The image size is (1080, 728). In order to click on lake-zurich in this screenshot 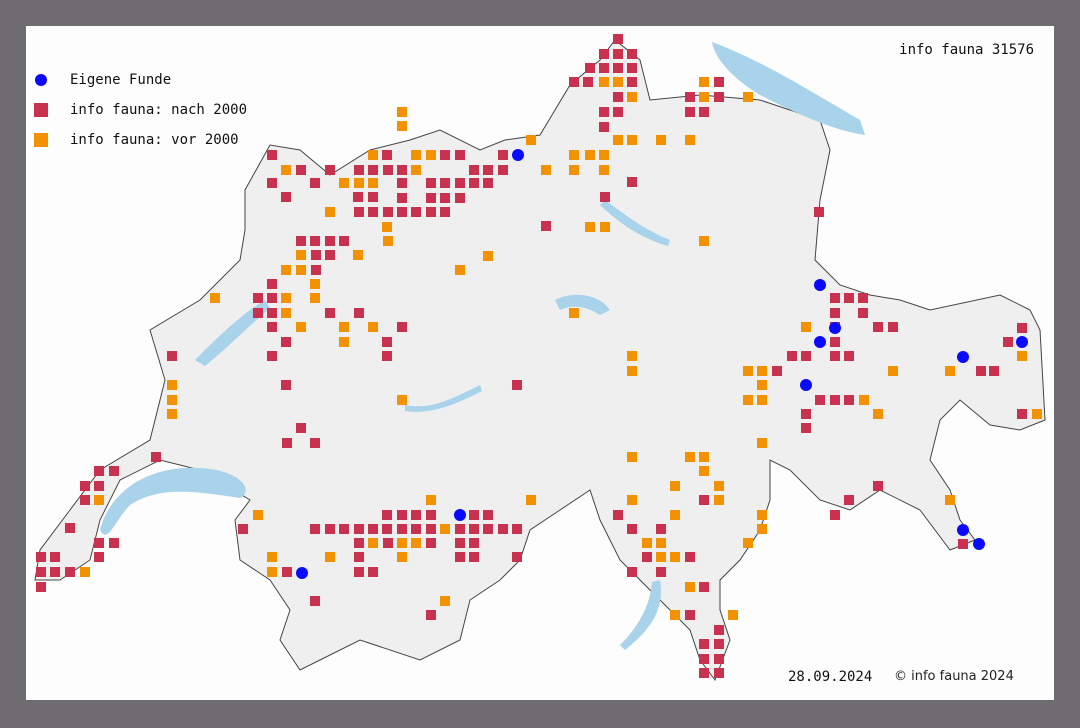, I will do `click(635, 223)`.